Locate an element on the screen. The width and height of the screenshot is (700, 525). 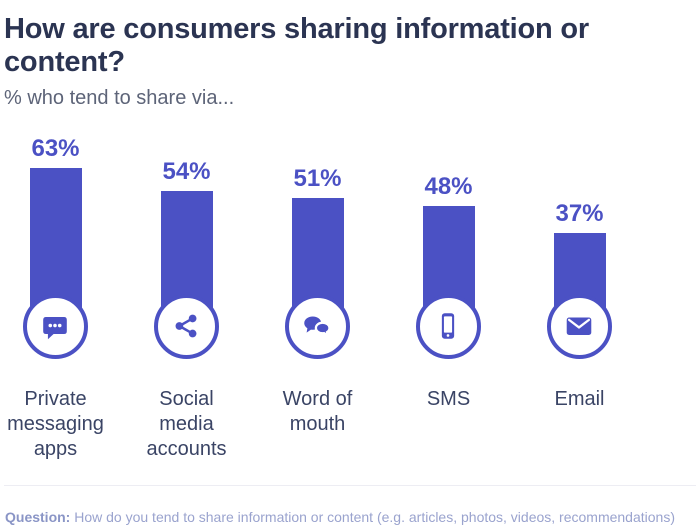
bar-column: 54% is located at coordinates (186, 245).